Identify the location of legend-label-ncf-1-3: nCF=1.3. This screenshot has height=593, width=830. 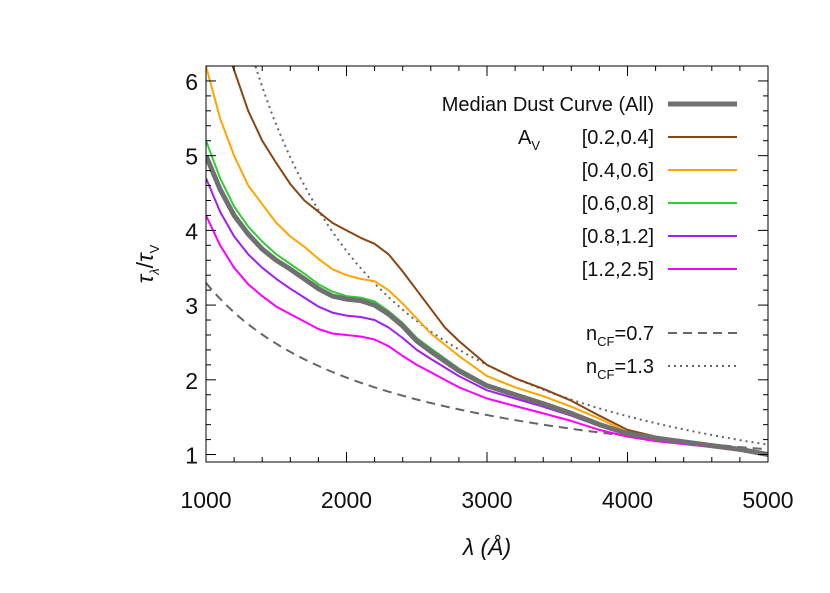
(620, 369).